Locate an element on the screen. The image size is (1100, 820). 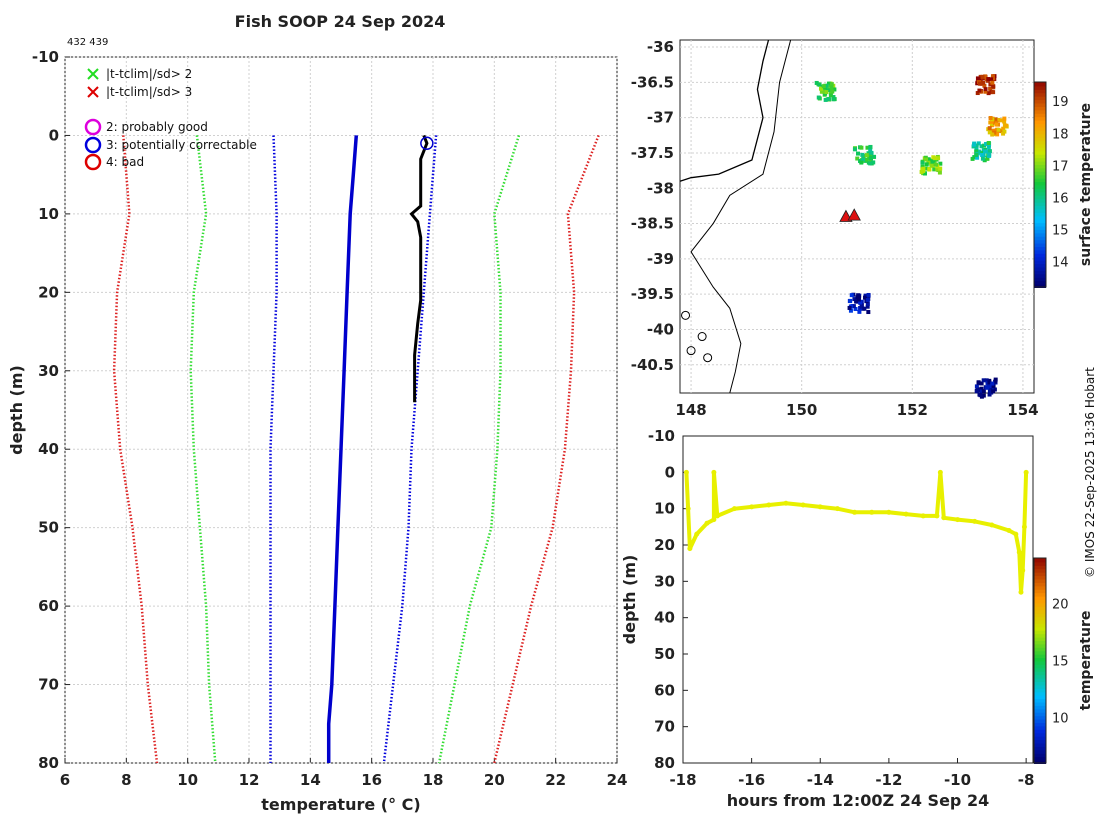
profile-tick-label-x: 20 is located at coordinates (494, 780).